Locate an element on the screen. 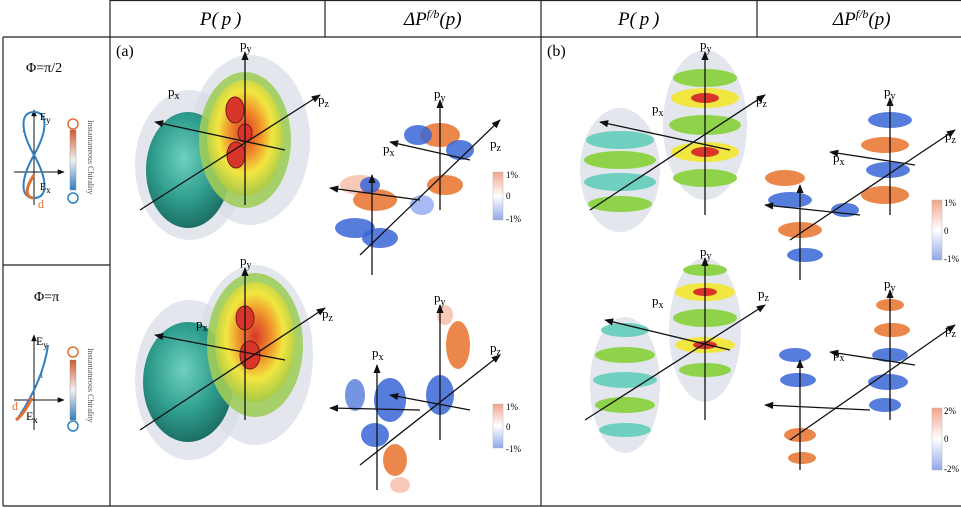 This screenshot has width=961, height=508. row-label-top: Φ=π/2 Ey Ex i d Instantaneous Chirality is located at coordinates (54, 136).